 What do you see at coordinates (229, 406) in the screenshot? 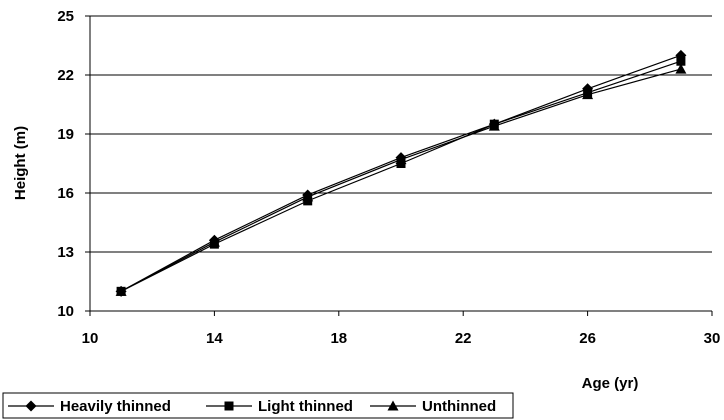
I see `legend-marker-square` at bounding box center [229, 406].